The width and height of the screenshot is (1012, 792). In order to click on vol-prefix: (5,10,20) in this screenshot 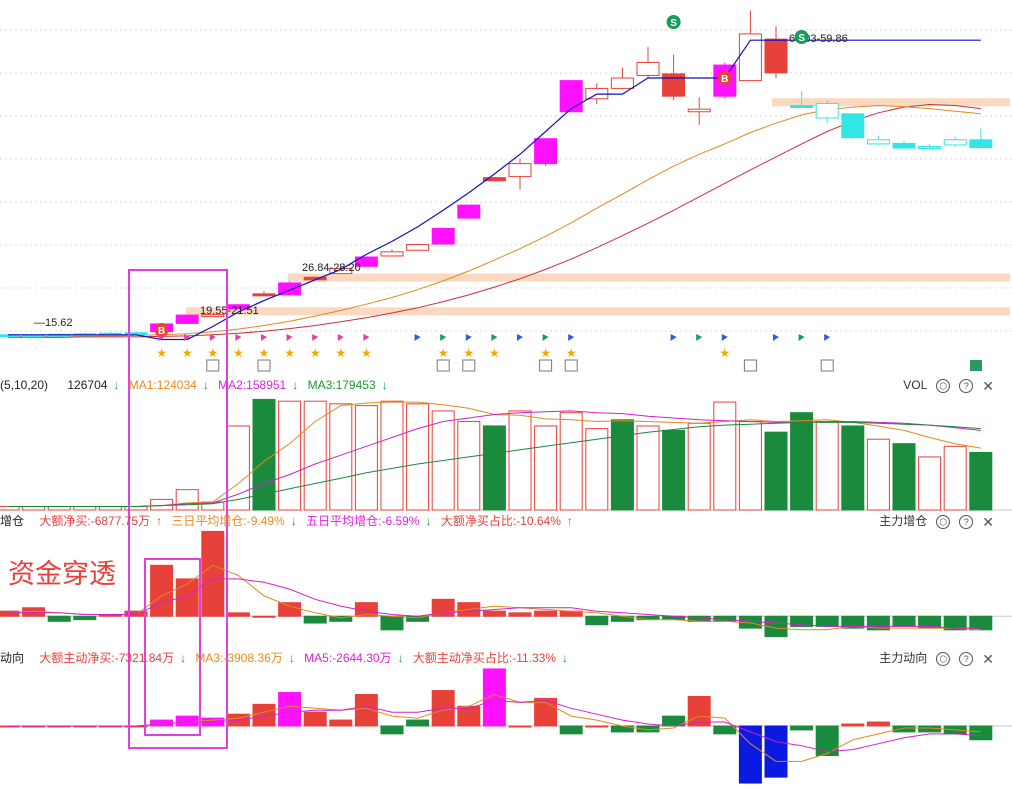, I will do `click(24, 385)`.